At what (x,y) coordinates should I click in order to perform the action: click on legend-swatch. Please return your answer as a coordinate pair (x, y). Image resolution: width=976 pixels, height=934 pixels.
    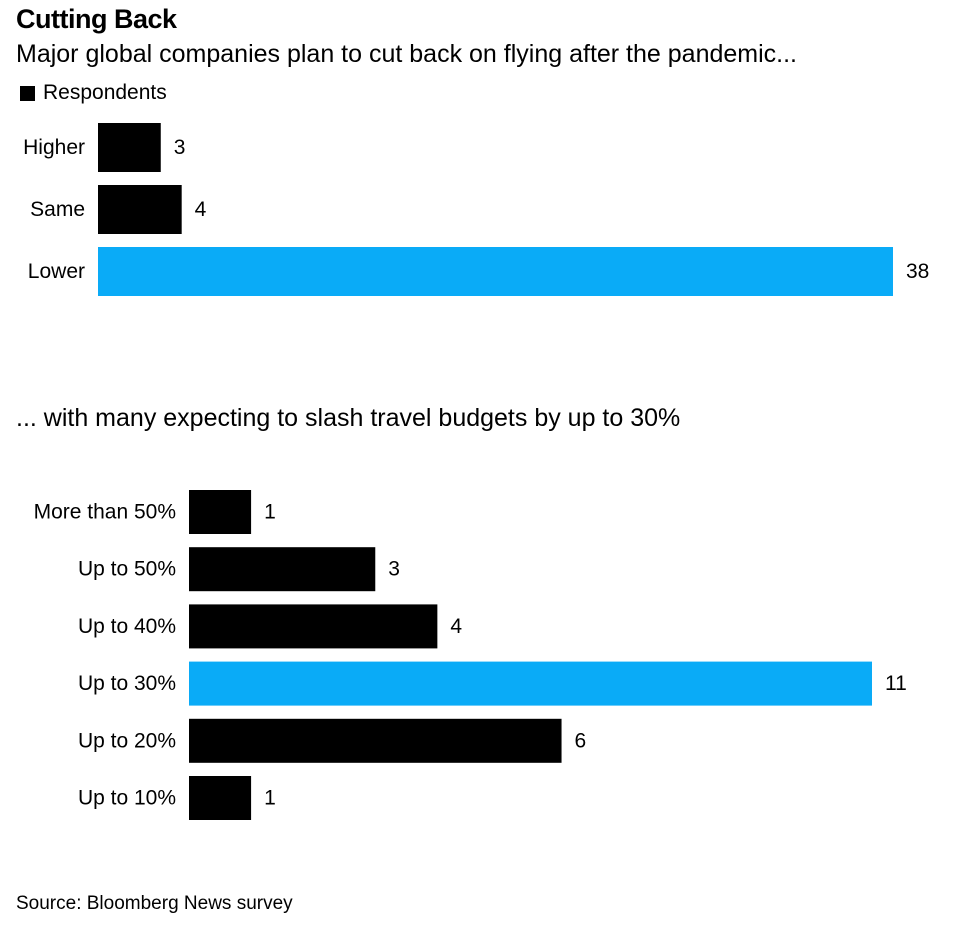
    Looking at the image, I should click on (27, 93).